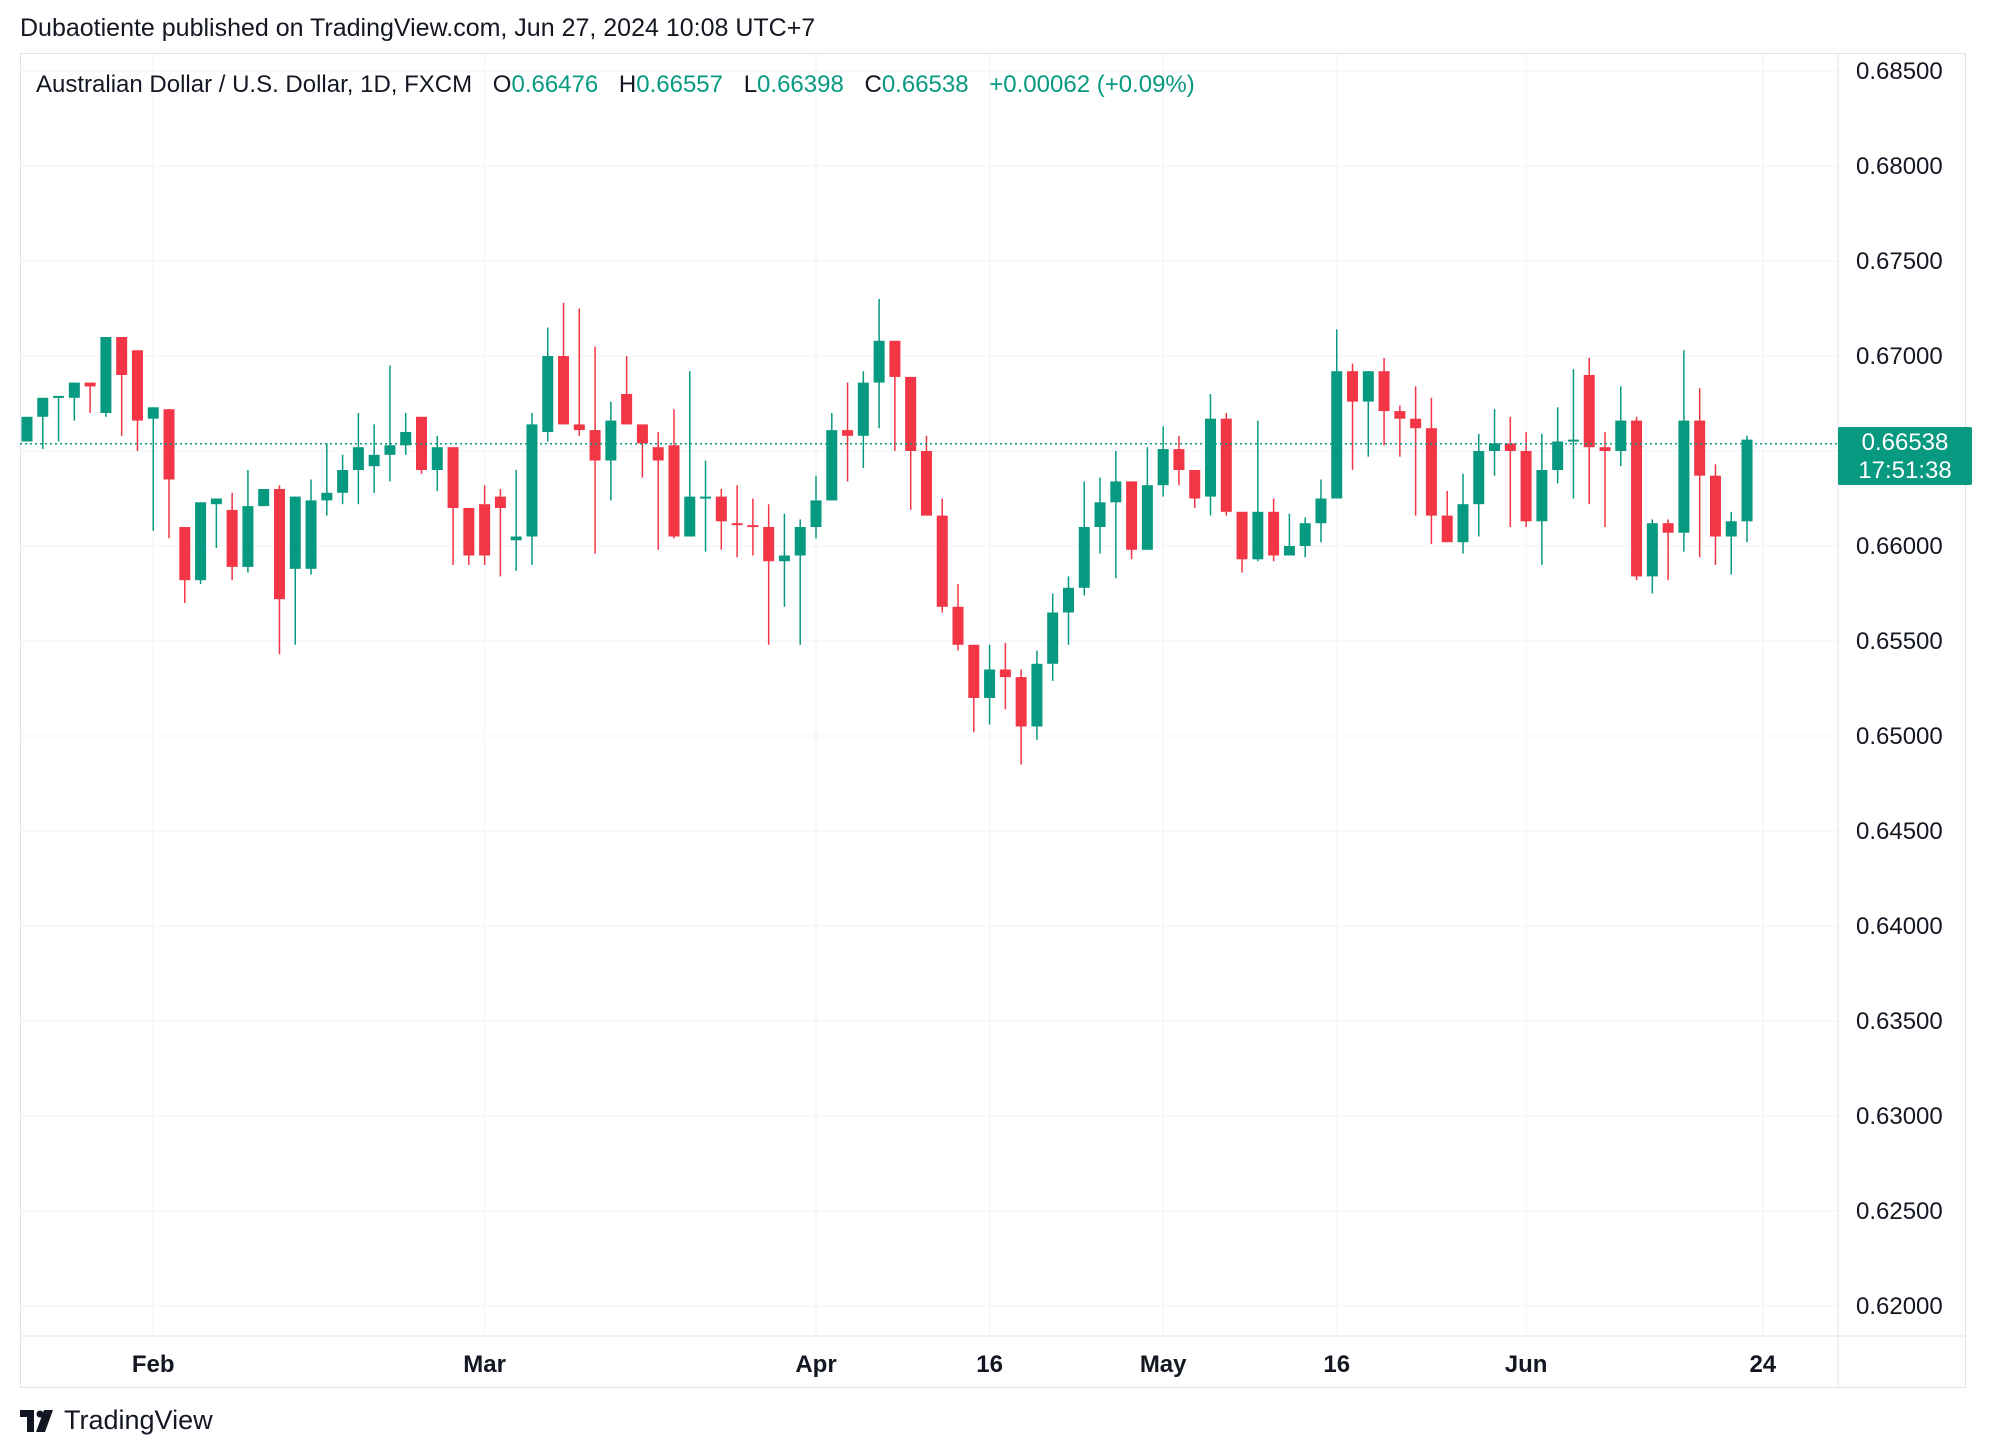  Describe the element at coordinates (989, 1364) in the screenshot. I see `x-tick-label: 16` at that location.